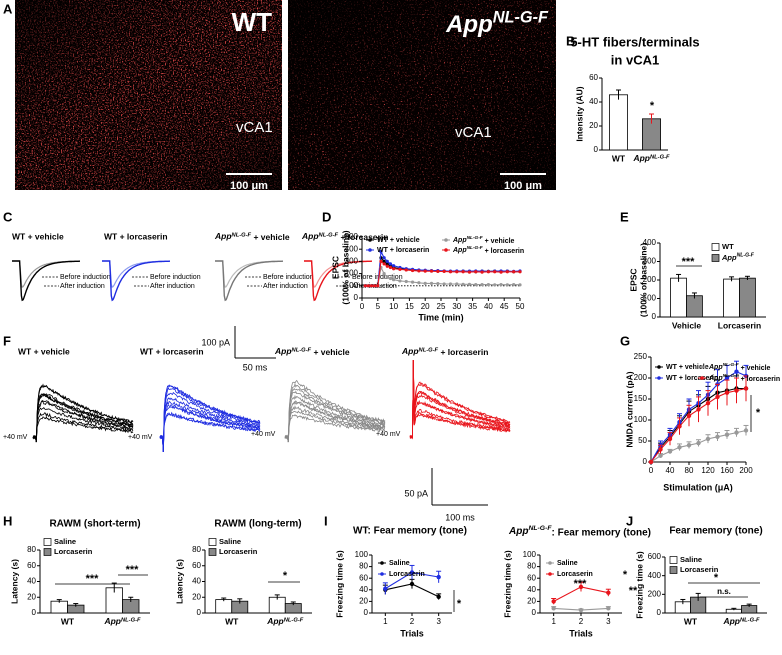 Image resolution: width=782 pixels, height=655 pixels. What do you see at coordinates (252, 22) in the screenshot?
I see `genotype-label: WT` at bounding box center [252, 22].